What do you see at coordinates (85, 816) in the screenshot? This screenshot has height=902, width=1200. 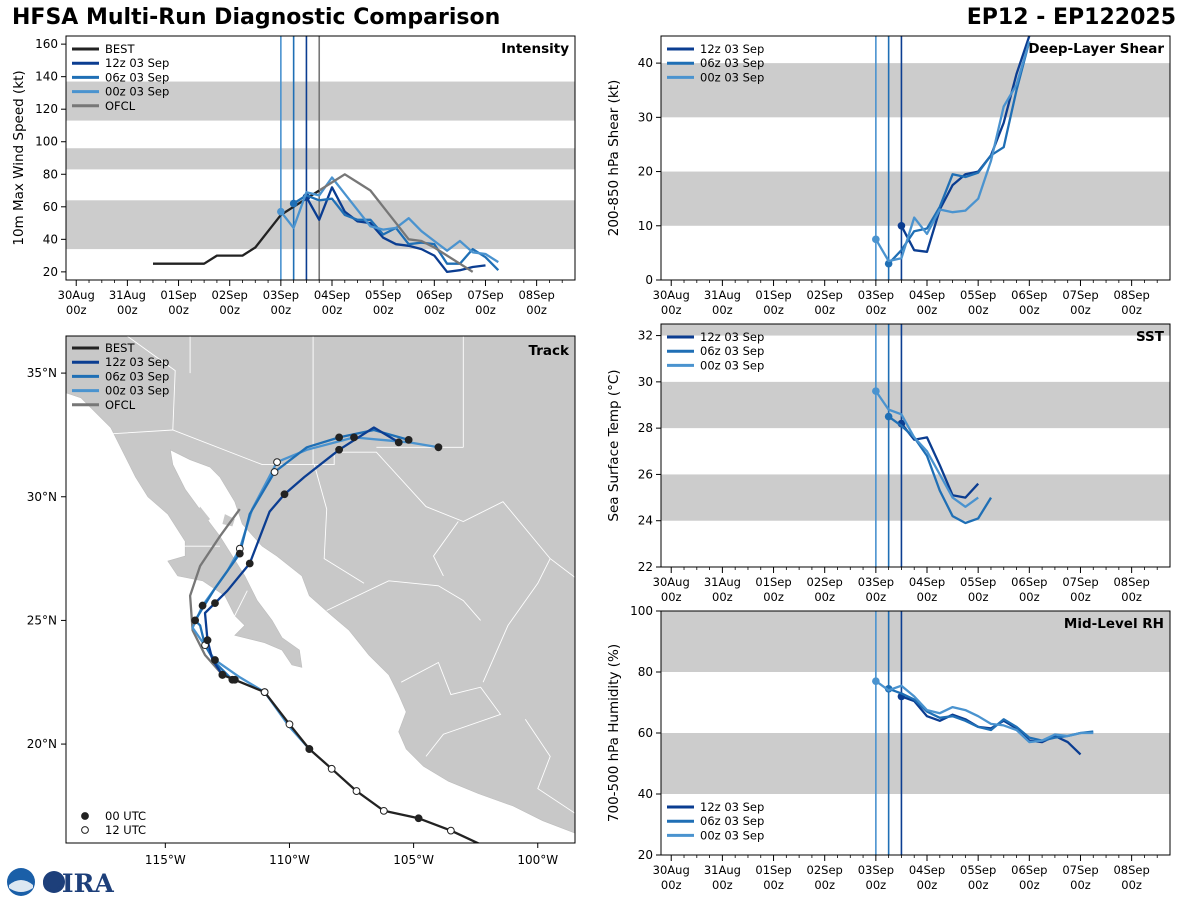 I see `track-marker-legend-symbol` at bounding box center [85, 816].